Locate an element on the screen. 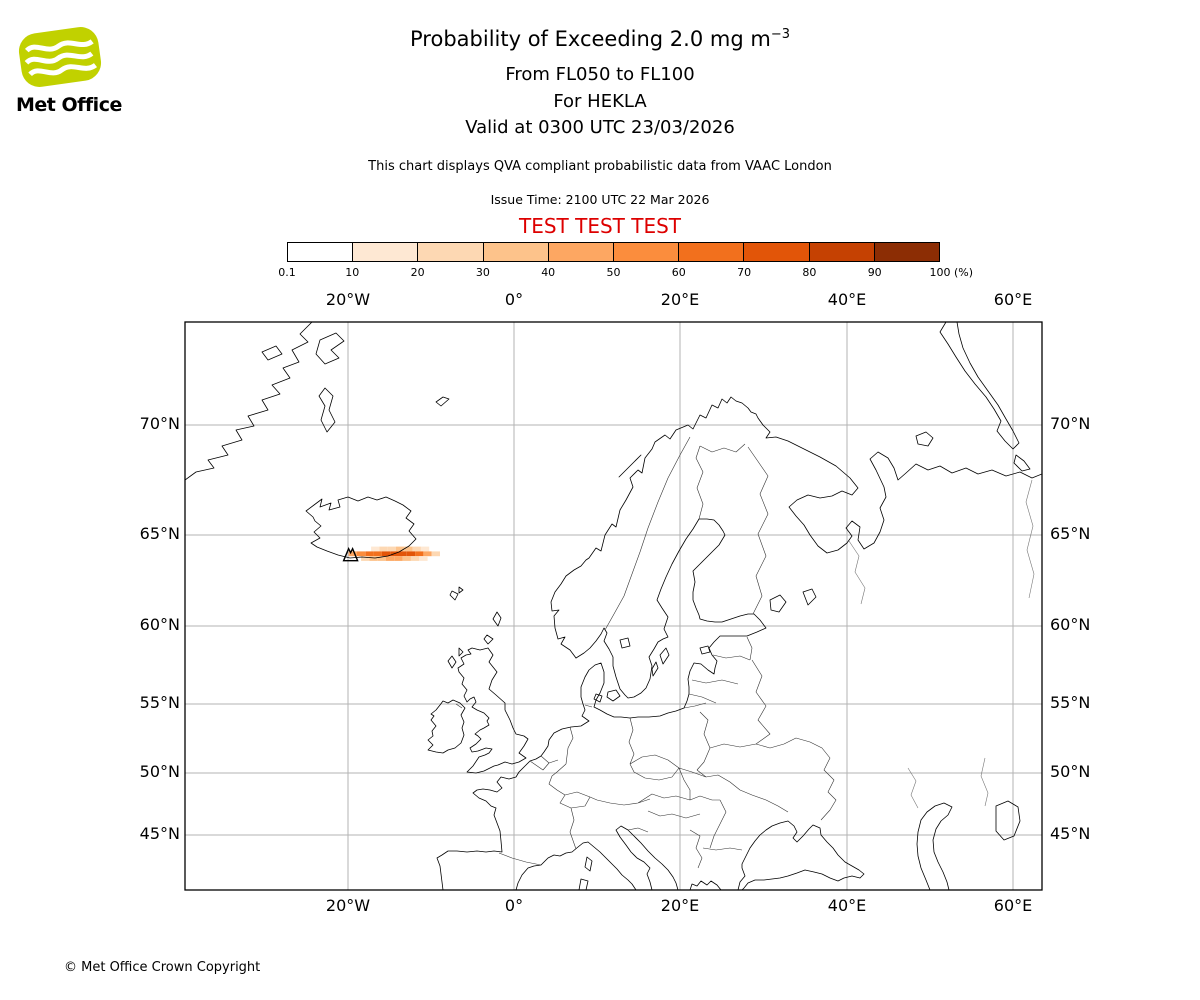 This screenshot has width=1200, height=1000. central-europe-borders is located at coordinates (622, 786).